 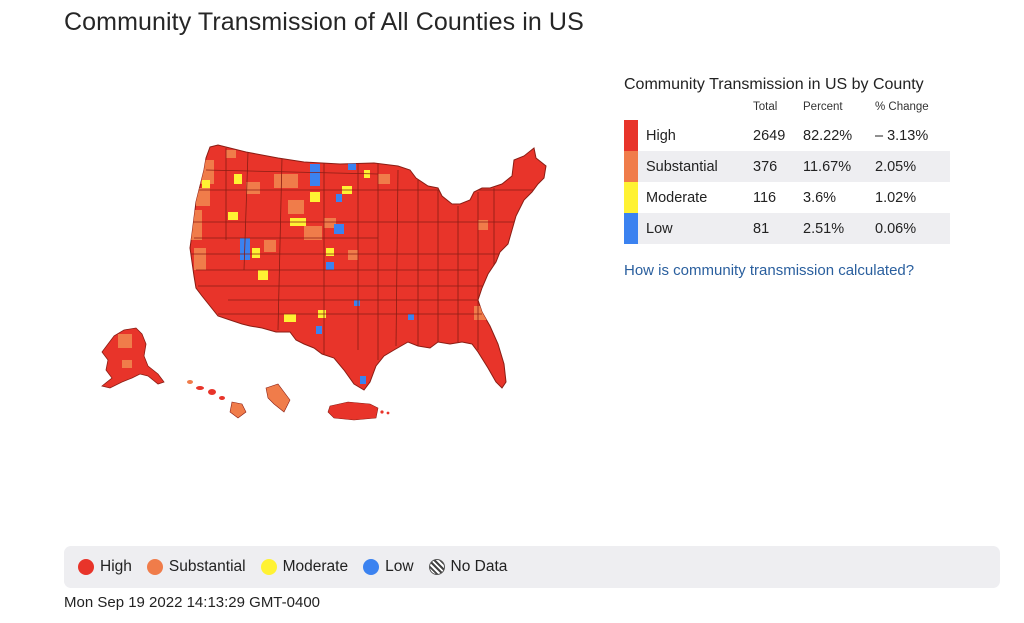 I want to click on row-total: 2649, so click(x=769, y=135).